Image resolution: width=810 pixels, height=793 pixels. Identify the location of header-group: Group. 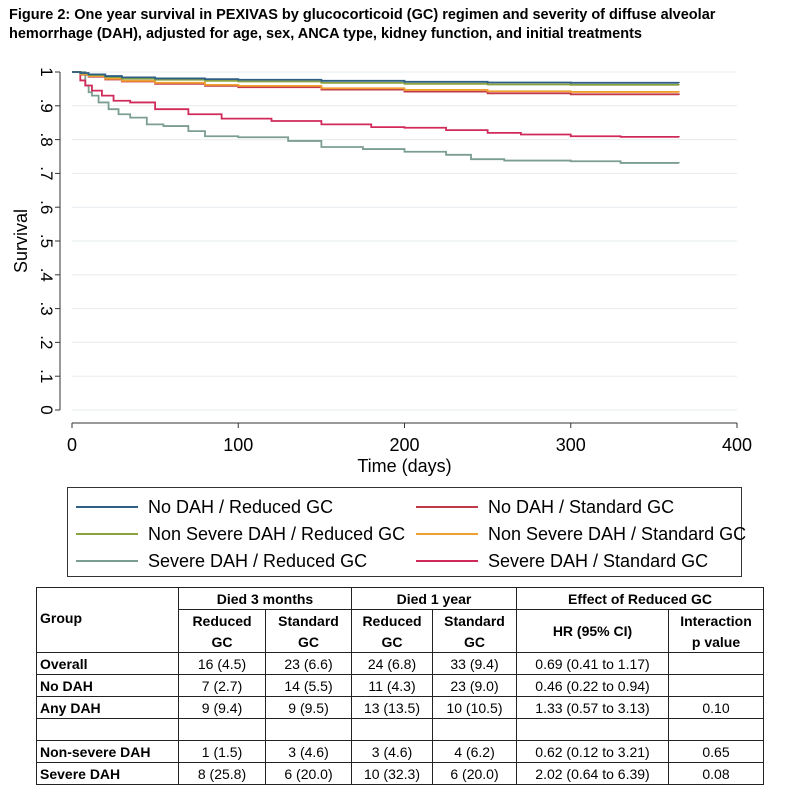
(107, 620).